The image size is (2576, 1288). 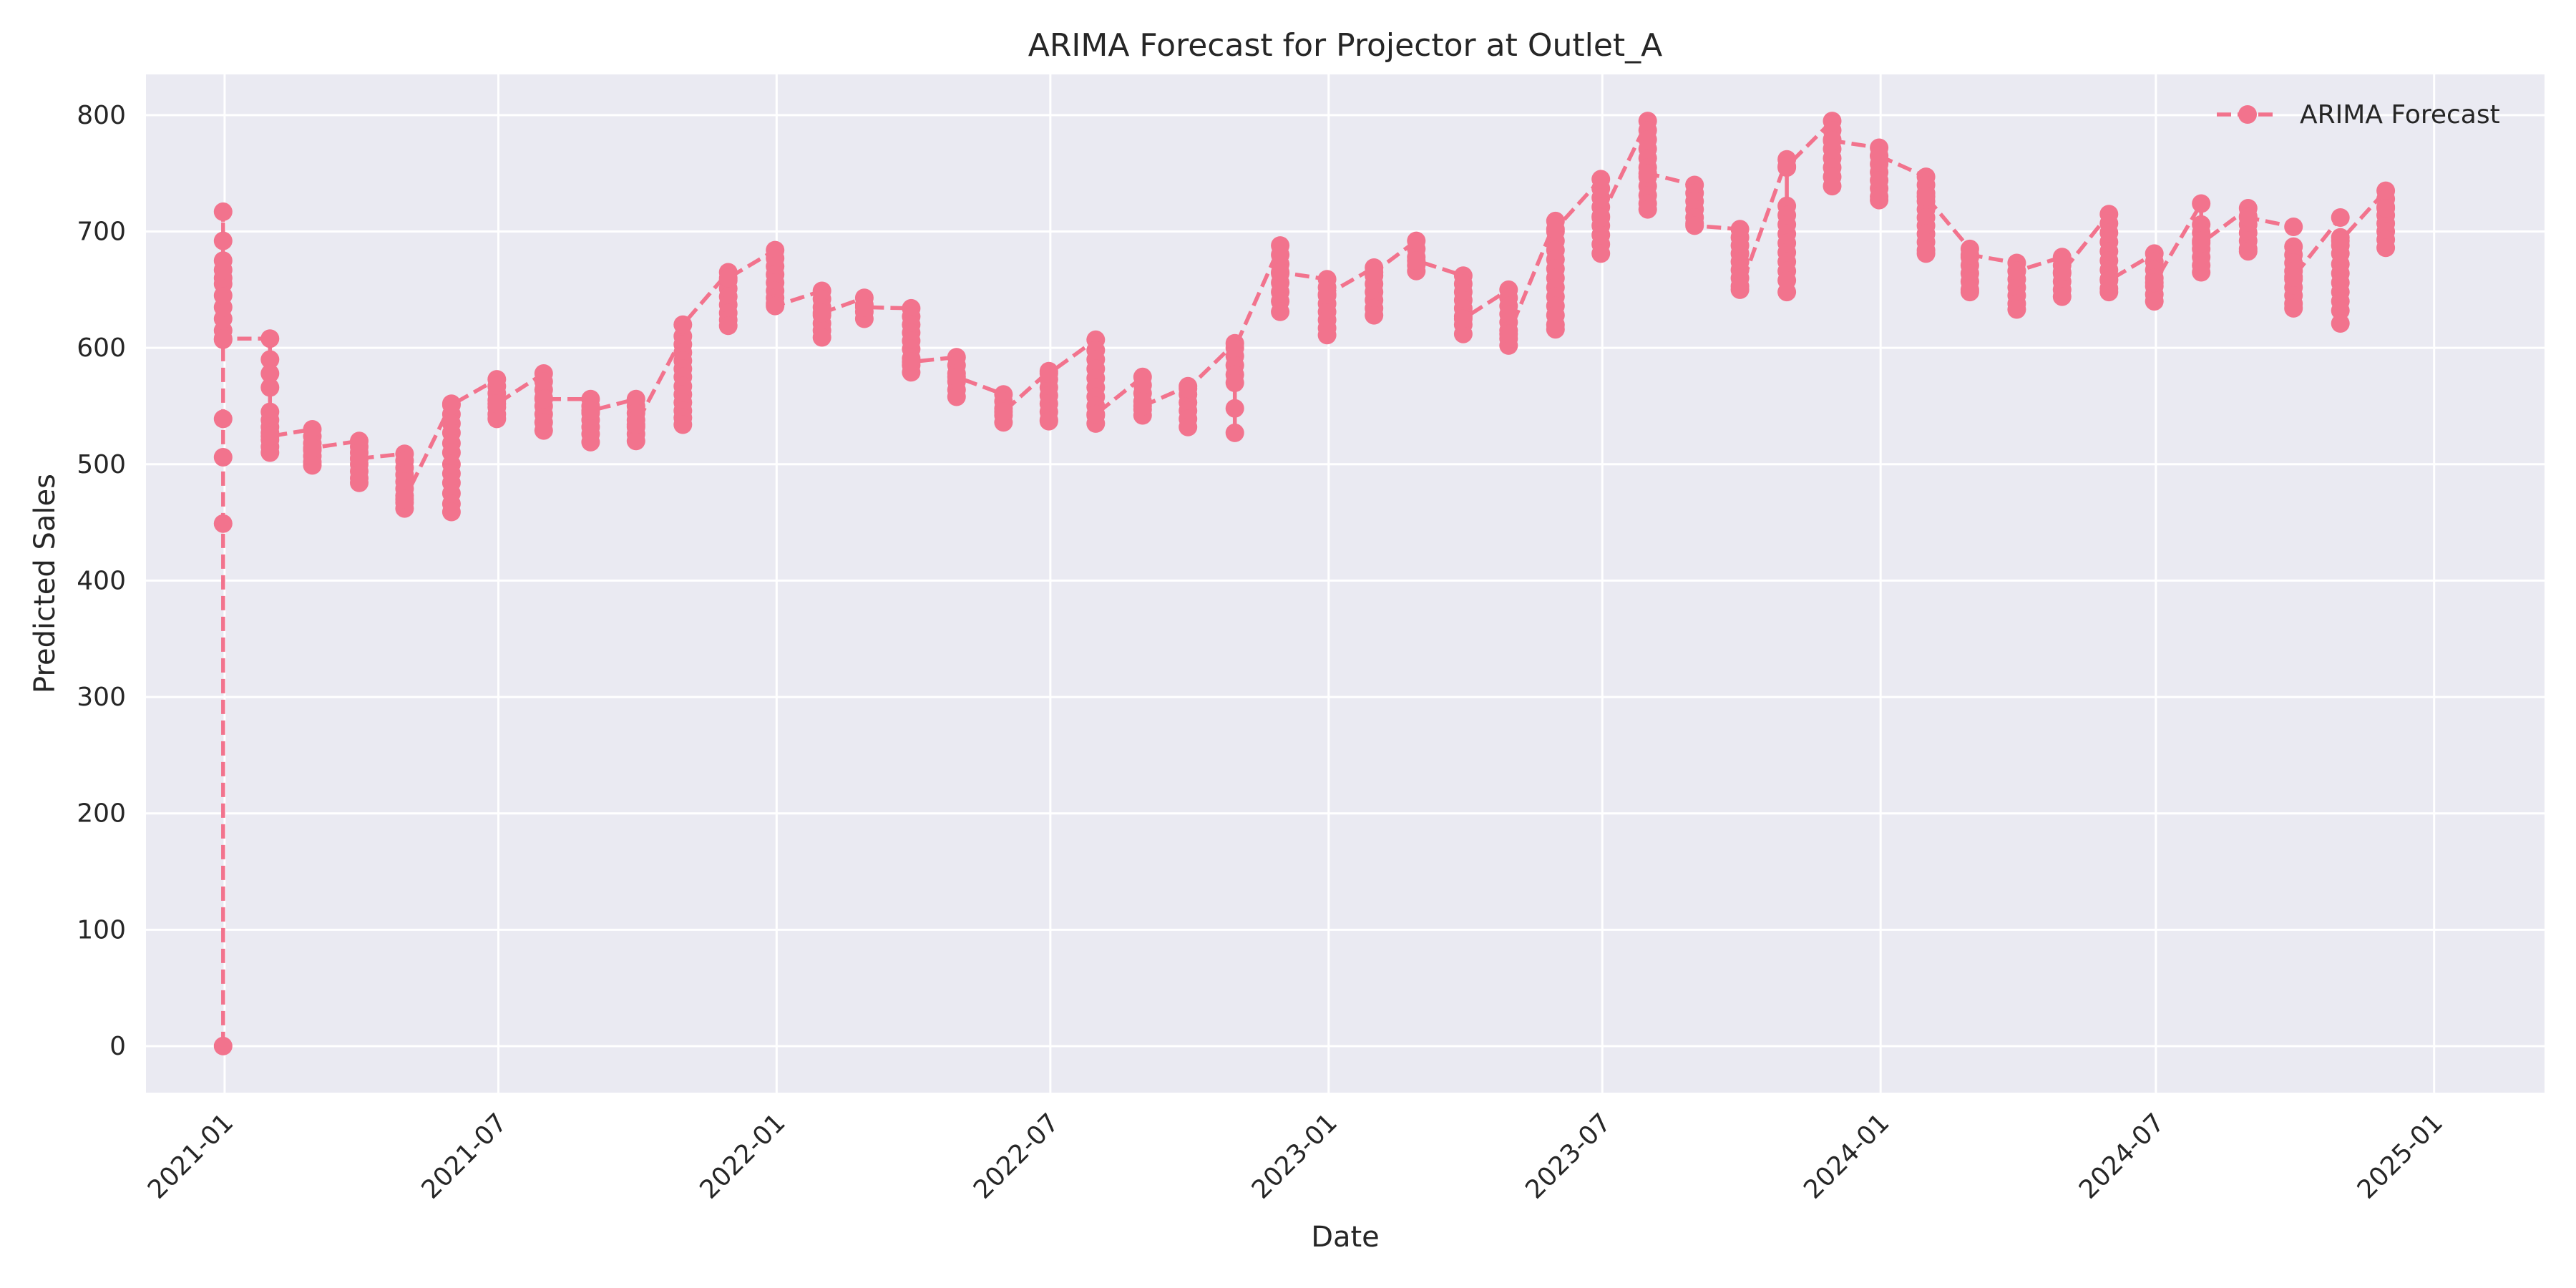 I want to click on y-tick-label: 400, so click(x=101, y=580).